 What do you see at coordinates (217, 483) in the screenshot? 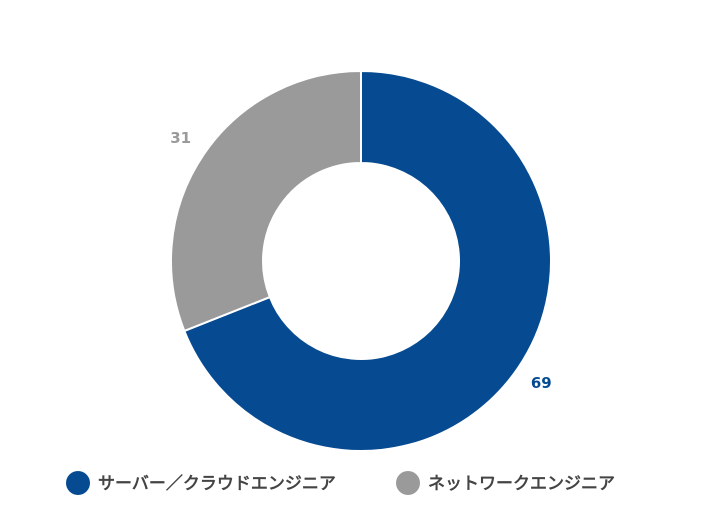
I see `legend-label: サーバー／クラウドエンジニア` at bounding box center [217, 483].